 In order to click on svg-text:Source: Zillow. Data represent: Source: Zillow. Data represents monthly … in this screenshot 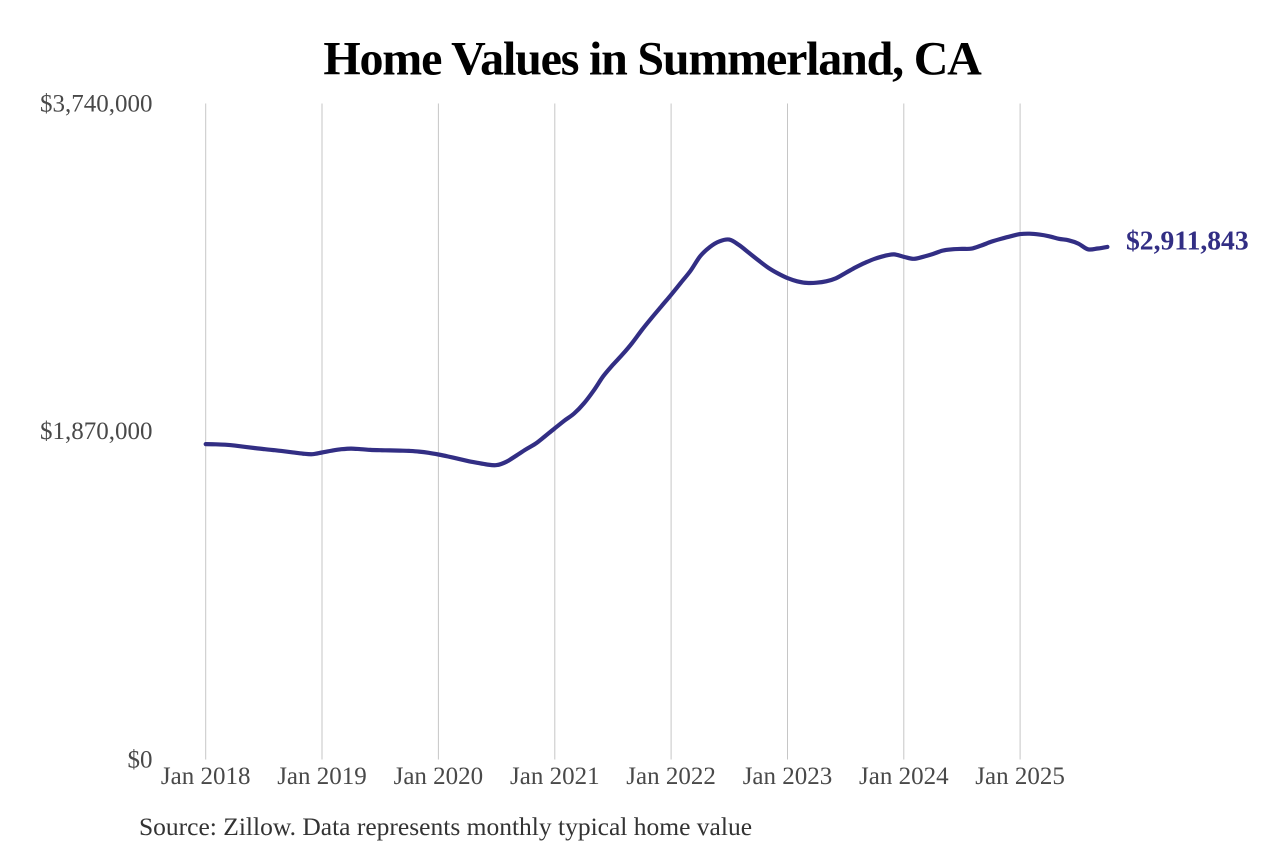, I will do `click(445, 826)`.